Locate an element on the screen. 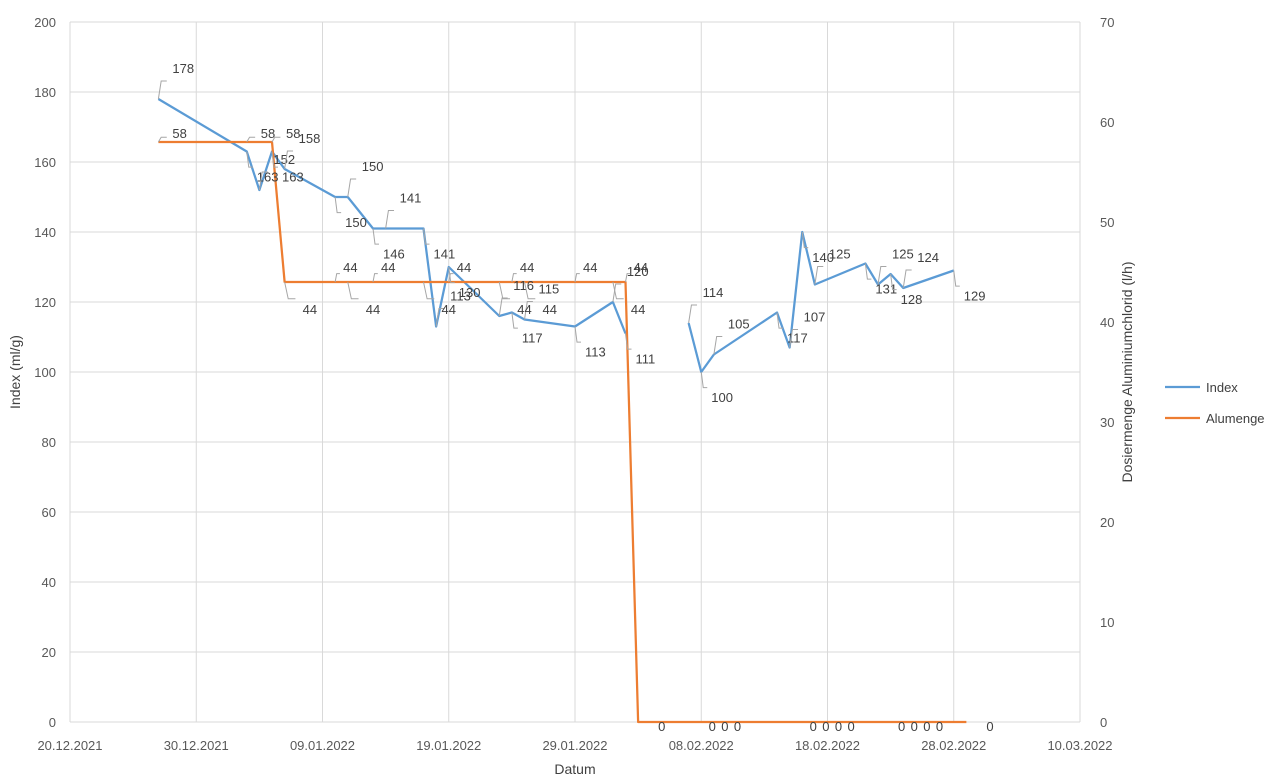 Image resolution: width=1274 pixels, height=778 pixels. index-data-label: 152 is located at coordinates (284, 159).